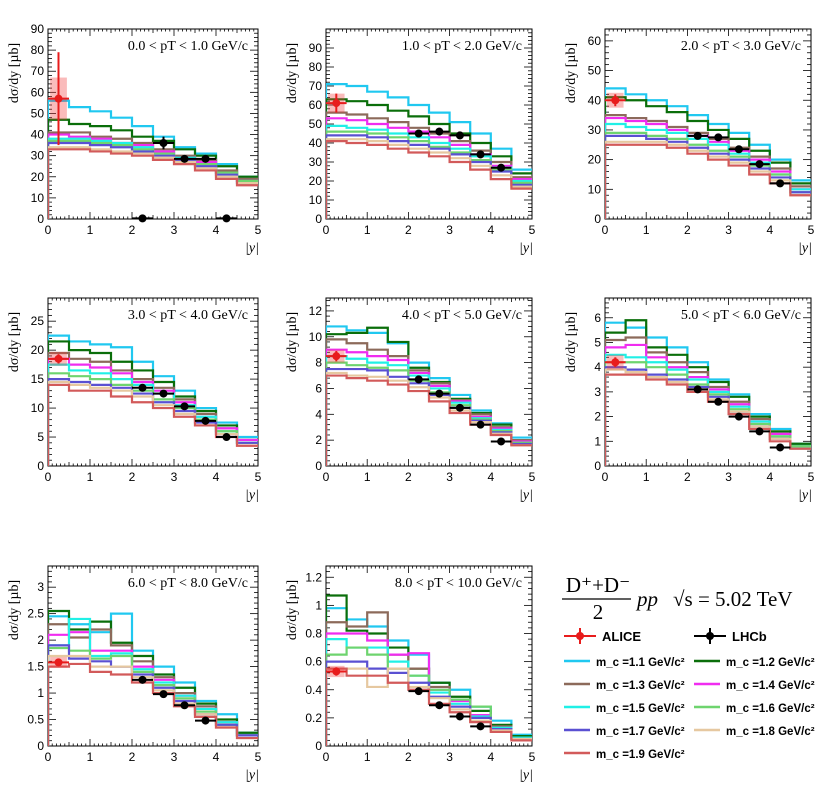  Describe the element at coordinates (598, 612) in the screenshot. I see `title-denominator: 2` at that location.